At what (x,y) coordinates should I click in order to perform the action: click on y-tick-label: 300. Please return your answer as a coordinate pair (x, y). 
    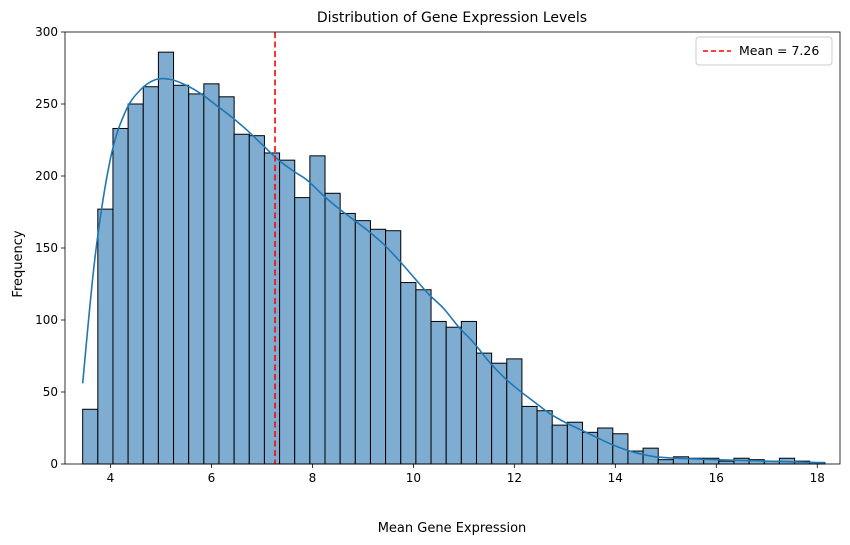
    Looking at the image, I should click on (46, 32).